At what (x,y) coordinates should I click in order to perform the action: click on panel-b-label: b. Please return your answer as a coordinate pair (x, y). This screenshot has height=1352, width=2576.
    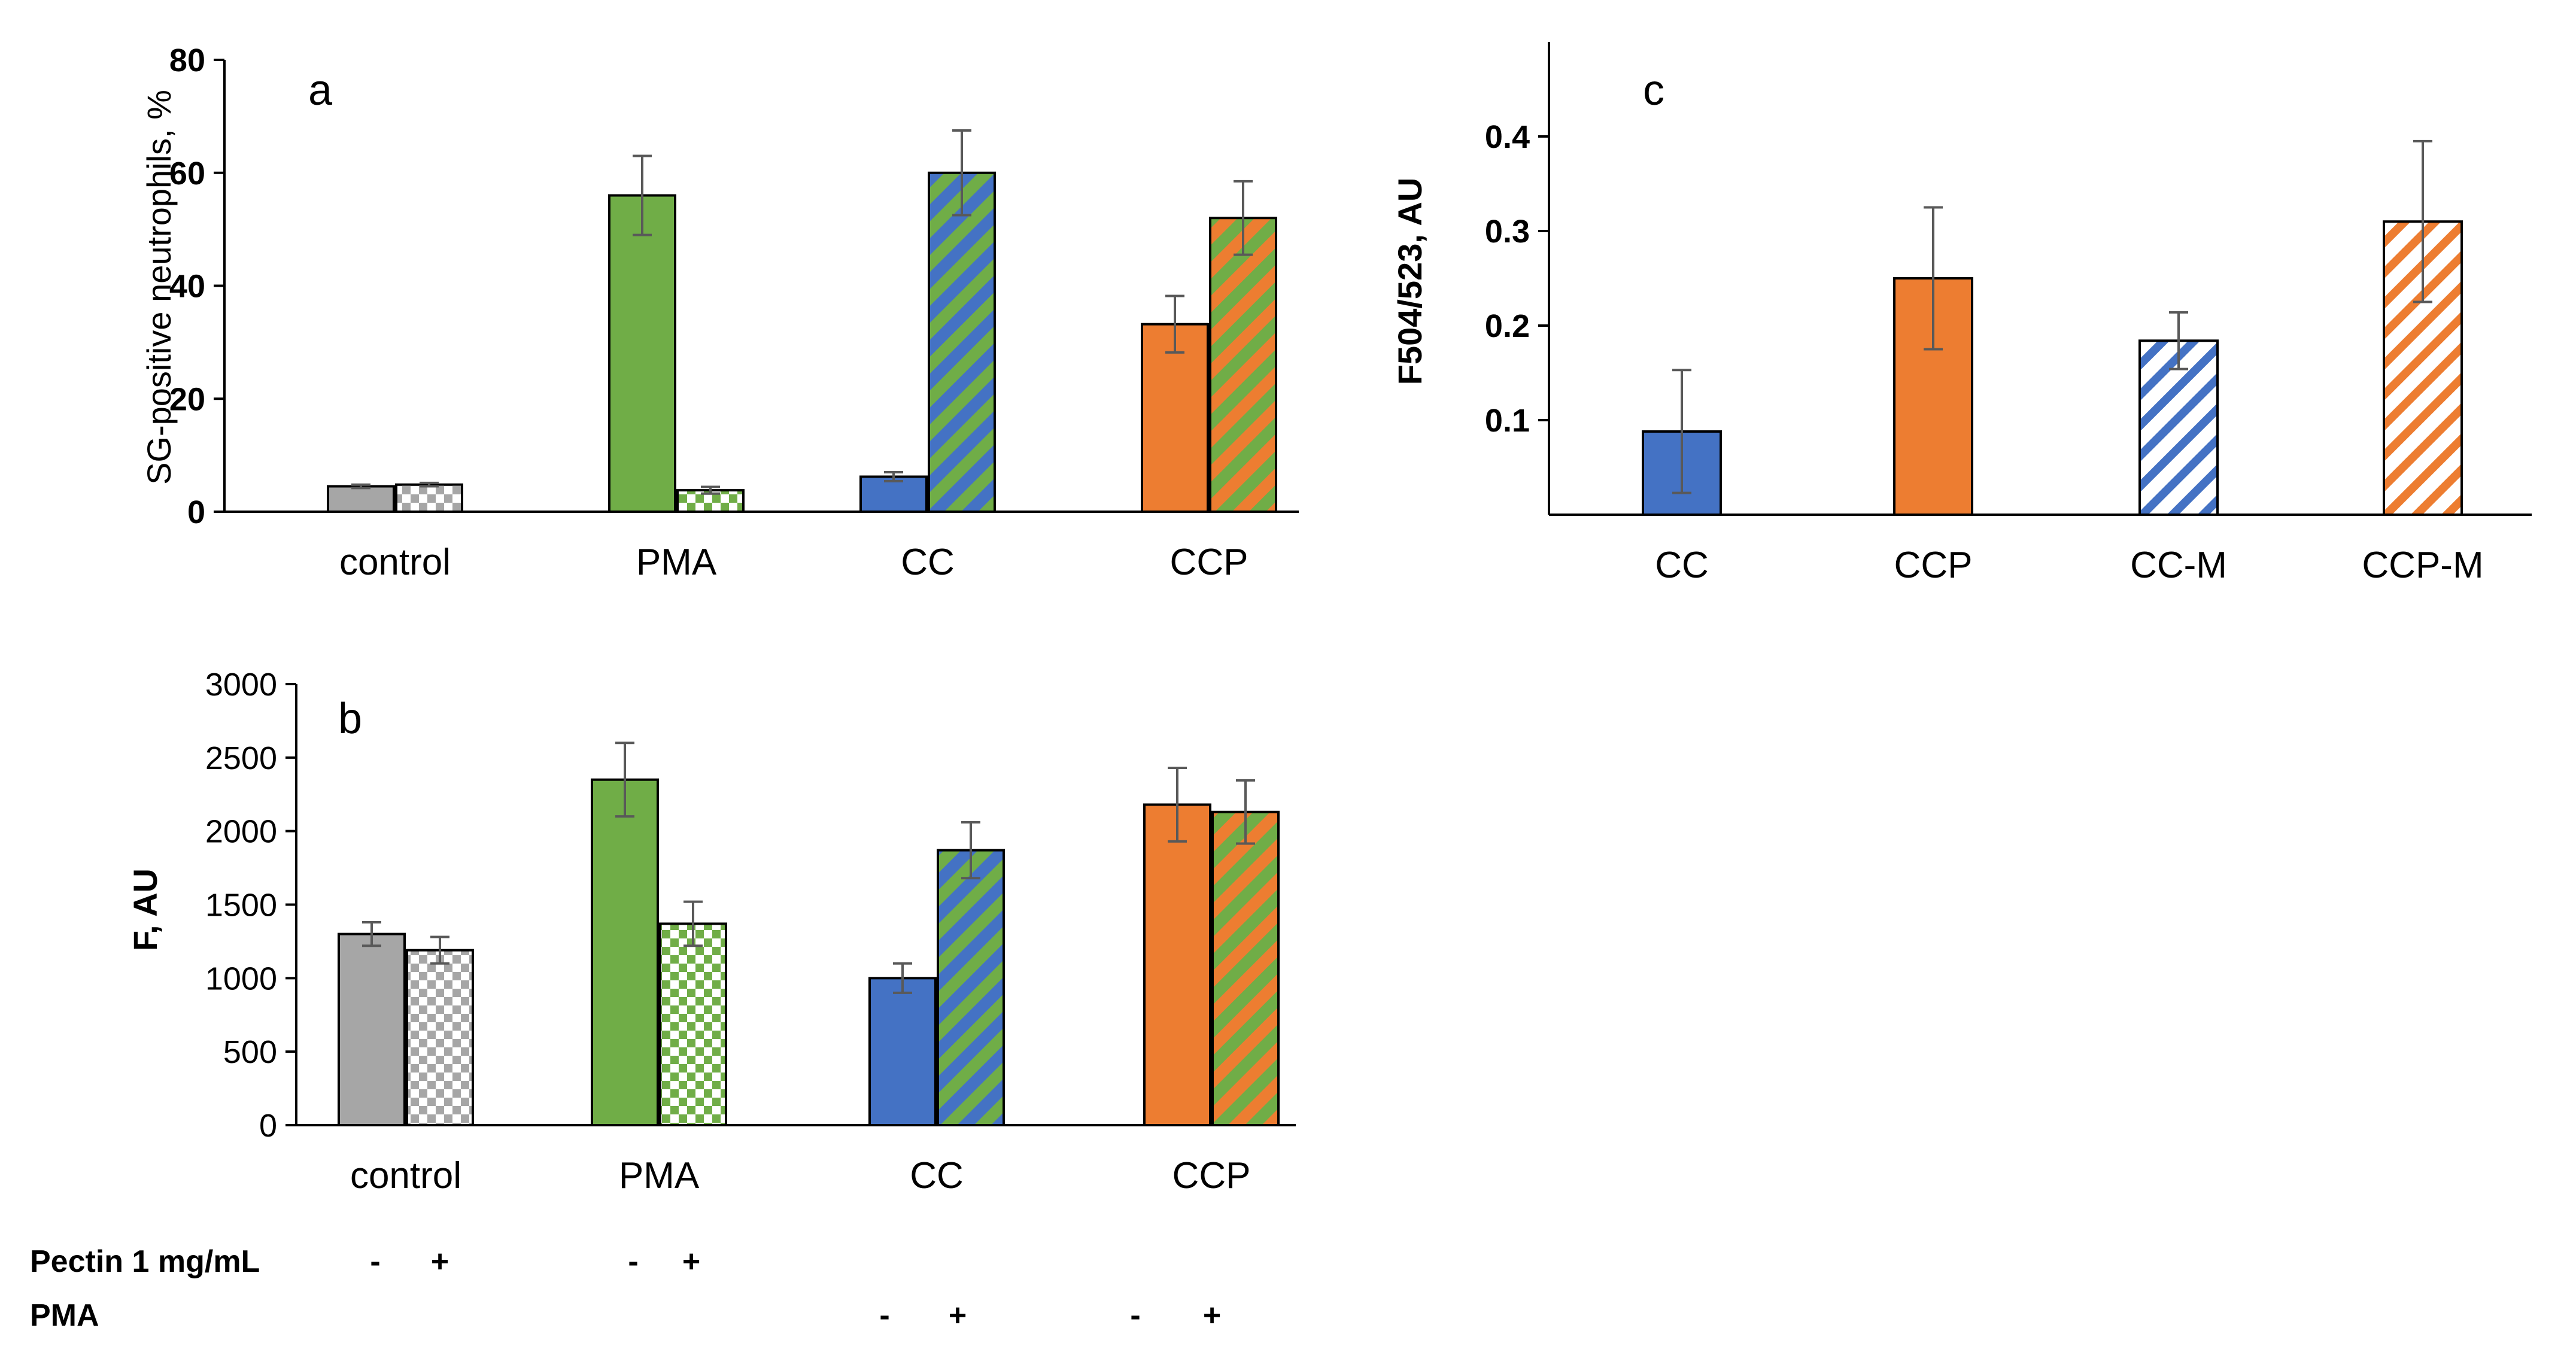
    Looking at the image, I should click on (350, 719).